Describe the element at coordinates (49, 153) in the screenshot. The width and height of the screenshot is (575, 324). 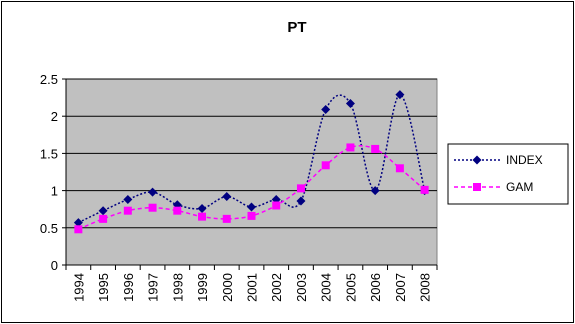
I see `y-tick-label: 1.5` at that location.